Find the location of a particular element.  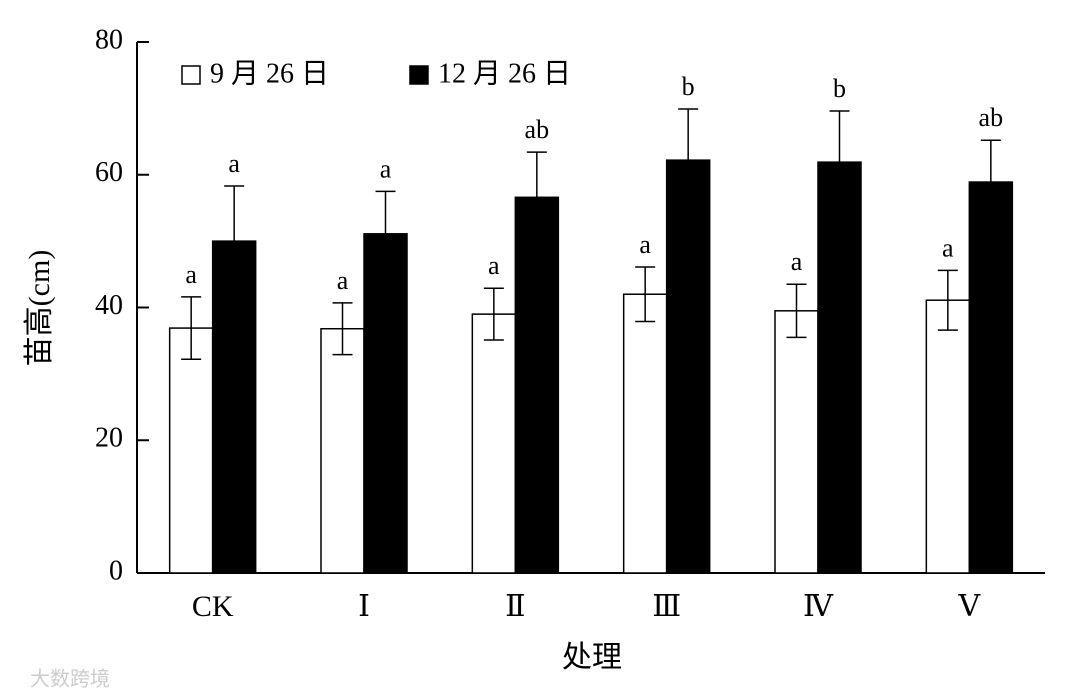

x-tick-label: Ⅳ is located at coordinates (818, 606).